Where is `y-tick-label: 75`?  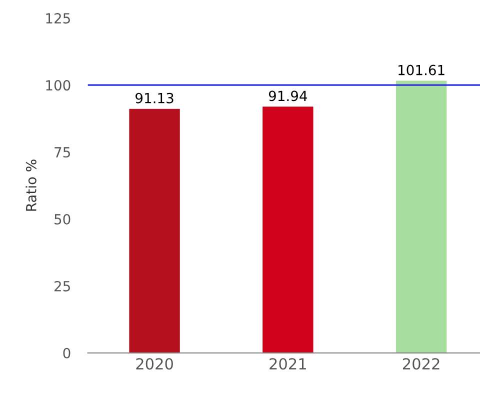
y-tick-label: 75 is located at coordinates (62, 152).